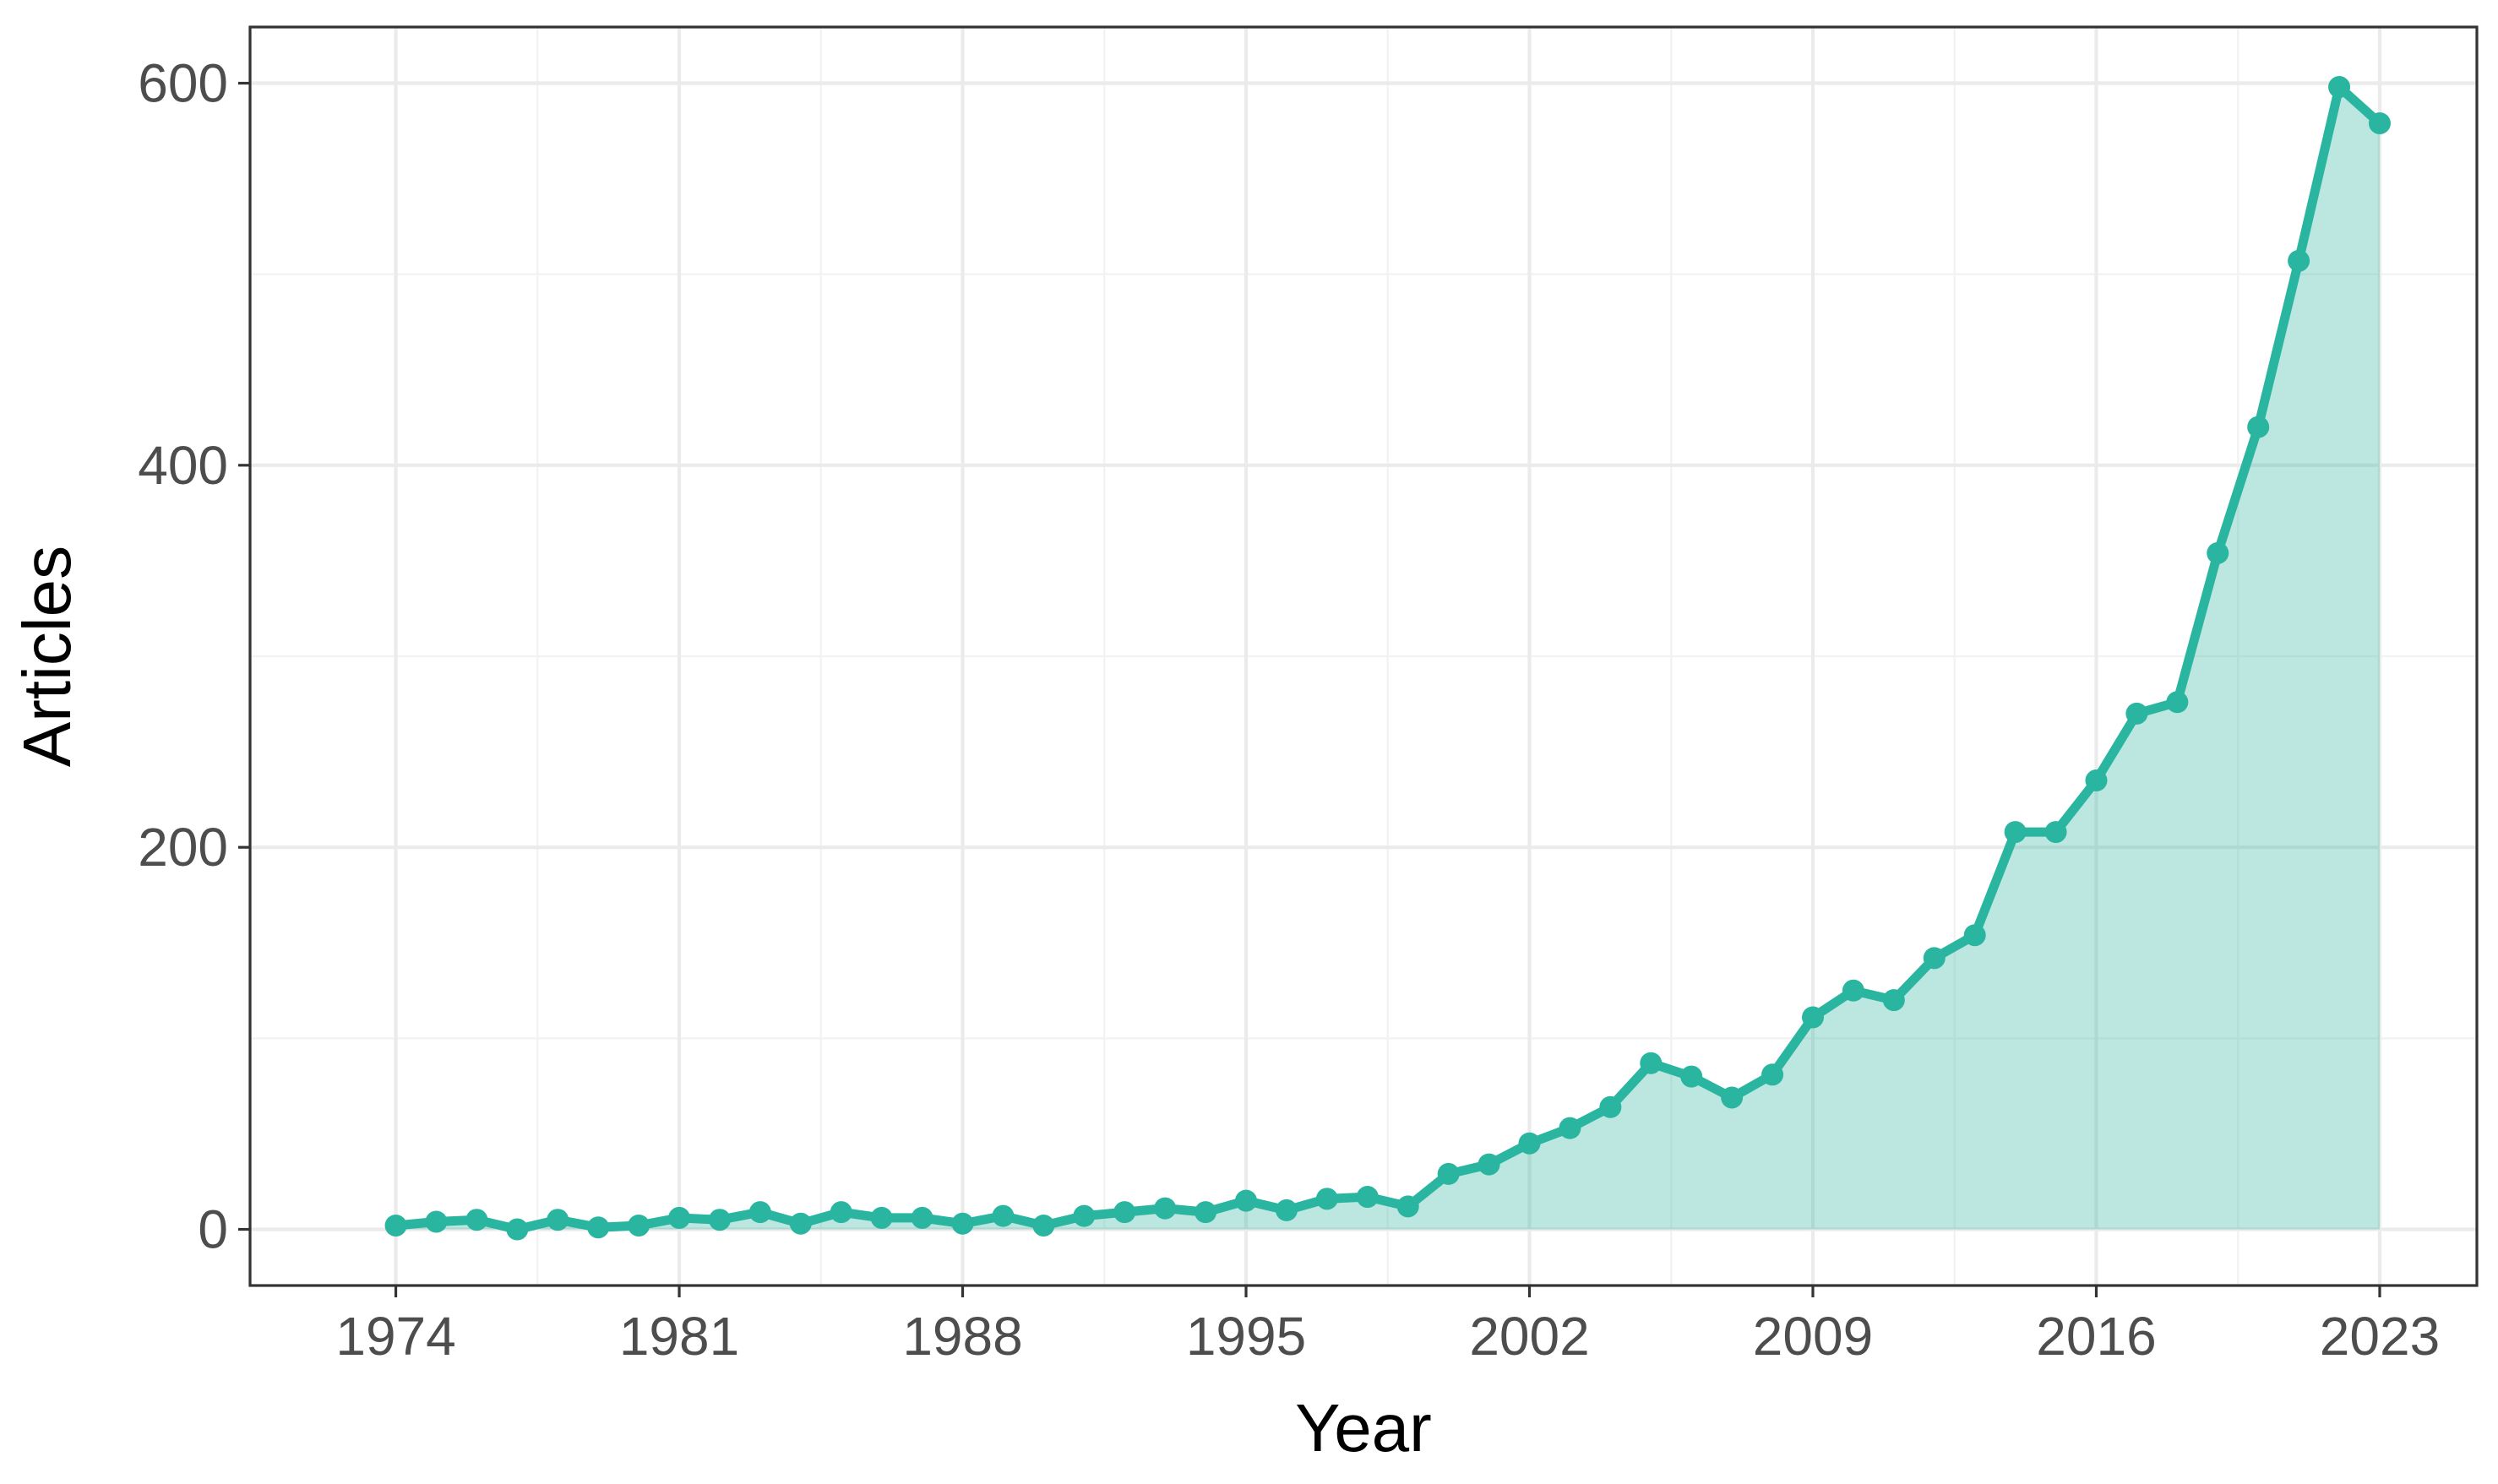  I want to click on x-tick-label: 2016, so click(2096, 1336).